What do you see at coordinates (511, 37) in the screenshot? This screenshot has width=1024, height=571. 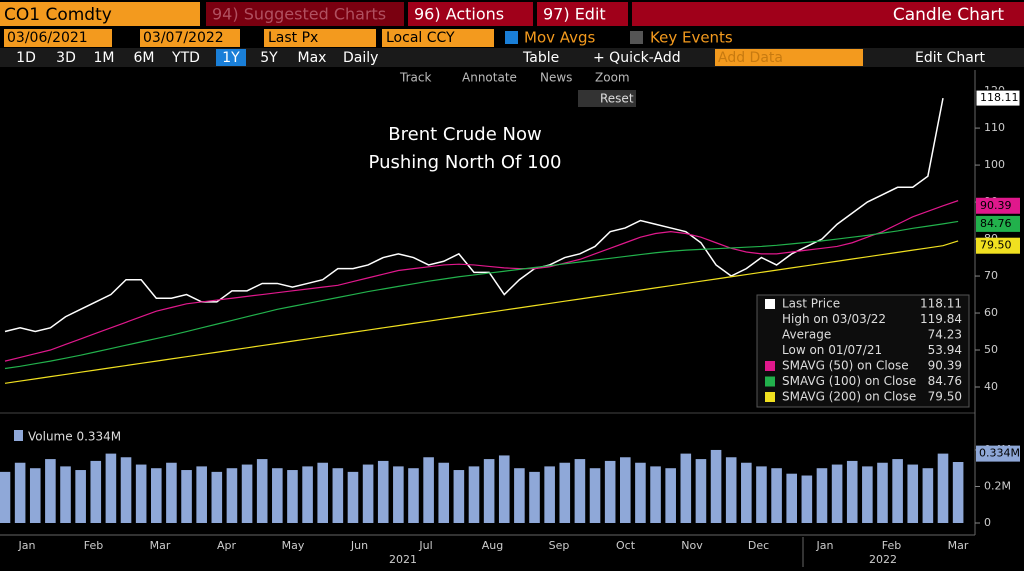 I see `movavgs-check` at bounding box center [511, 37].